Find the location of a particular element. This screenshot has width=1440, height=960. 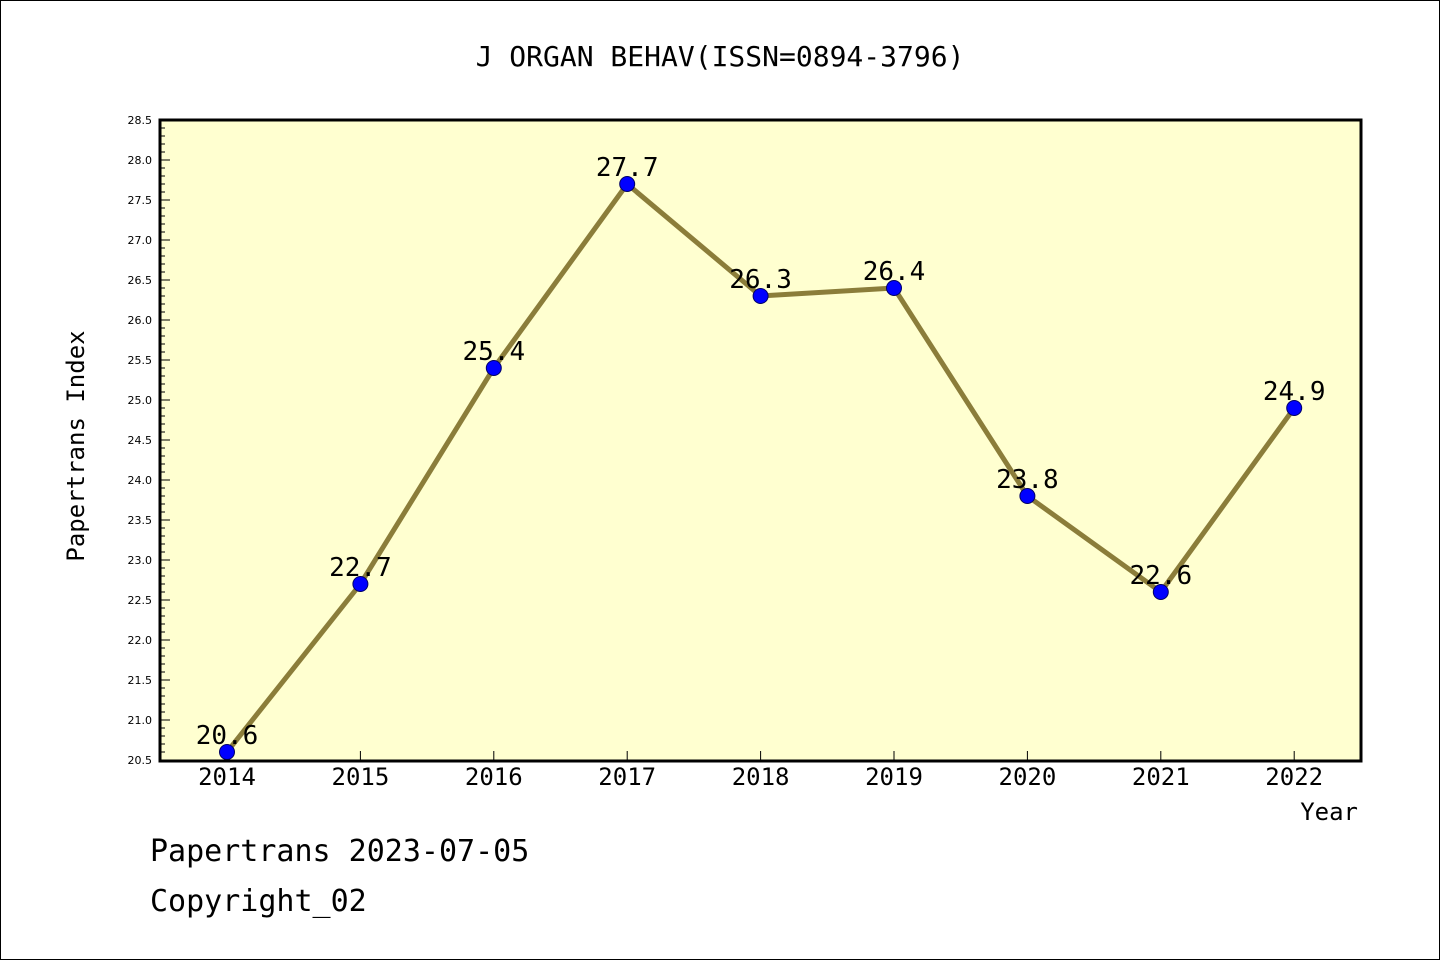

data-label: 25.4 is located at coordinates (493, 352).